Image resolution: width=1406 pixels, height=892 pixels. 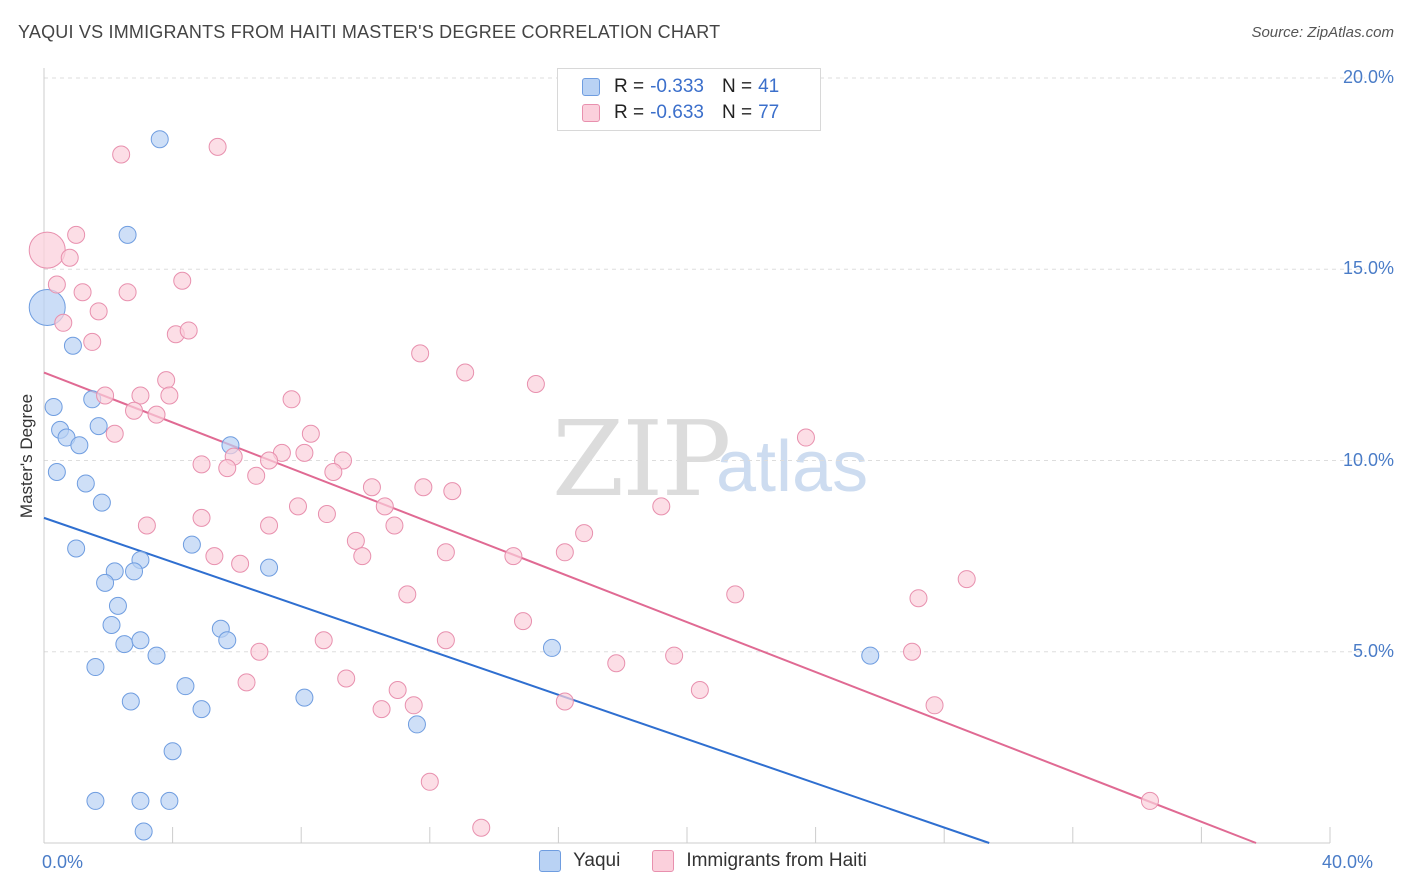 What do you see at coordinates (737, 112) in the screenshot?
I see `haiti-n-label: N =` at bounding box center [737, 112].